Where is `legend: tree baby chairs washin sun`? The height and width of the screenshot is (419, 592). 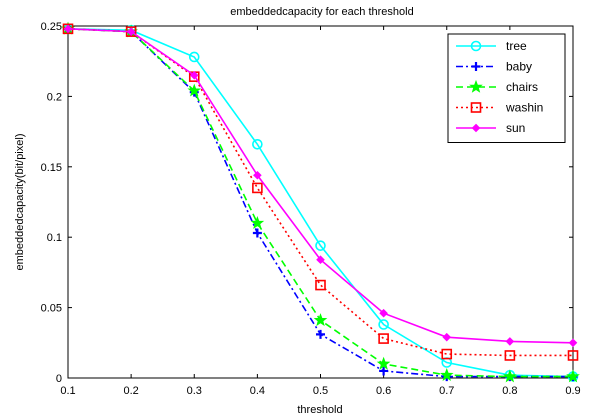 legend: tree baby chairs washin sun is located at coordinates (506, 88).